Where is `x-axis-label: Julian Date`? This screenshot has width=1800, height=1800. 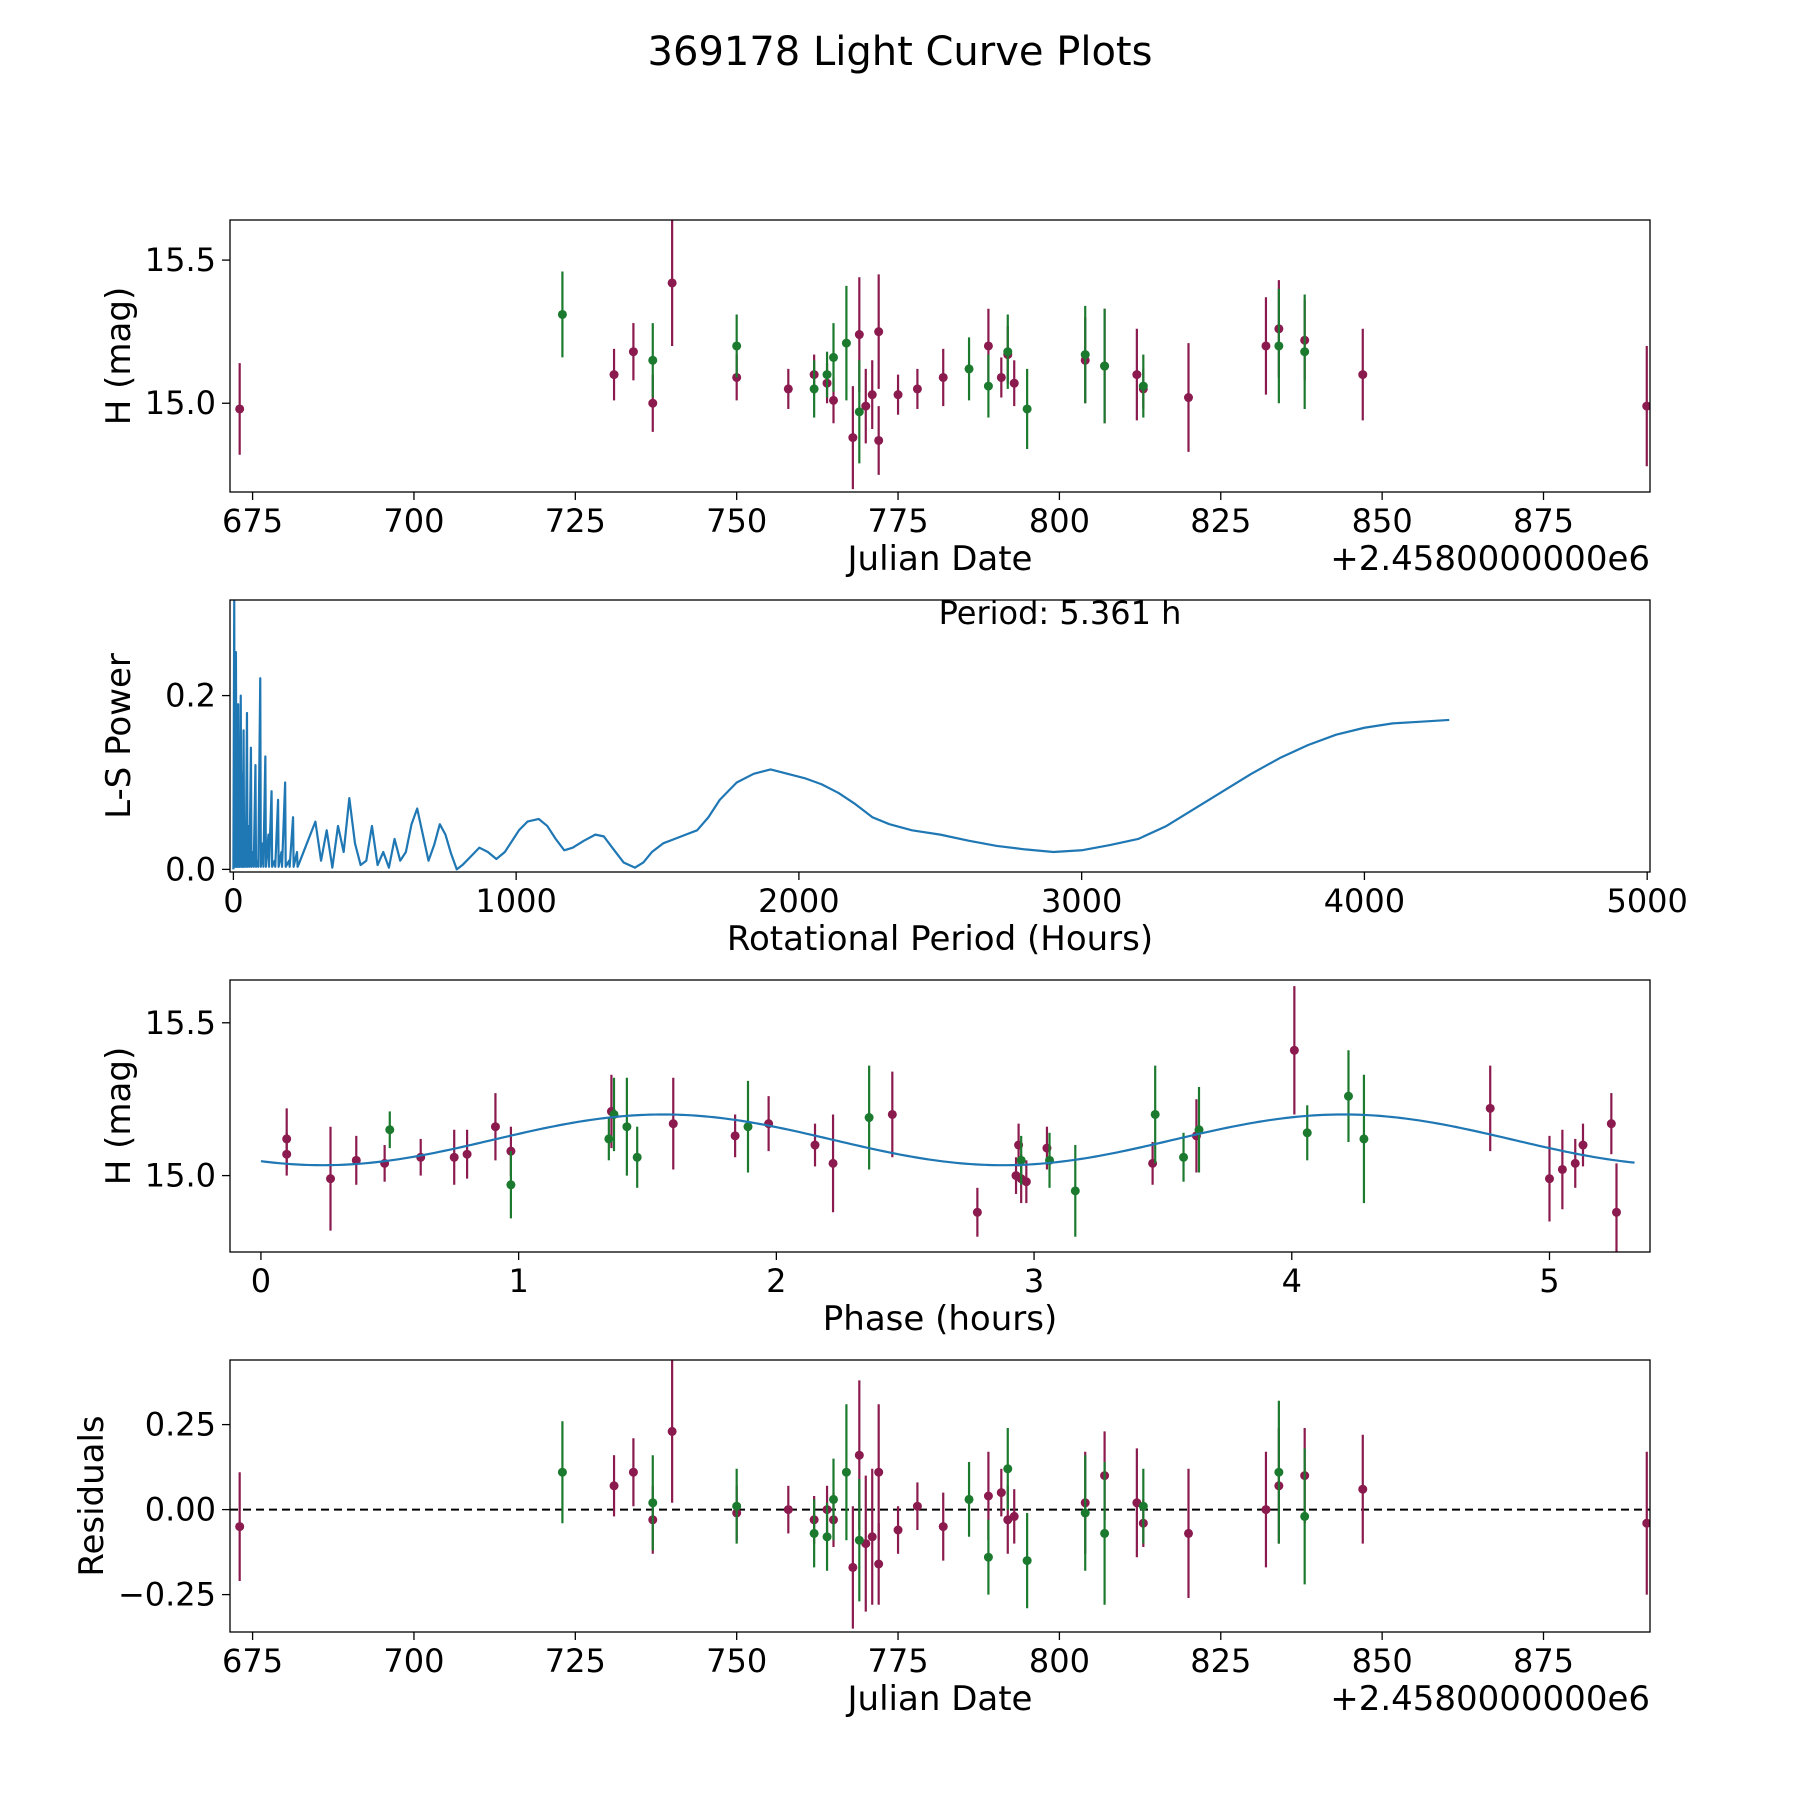
x-axis-label: Julian Date is located at coordinates (939, 559).